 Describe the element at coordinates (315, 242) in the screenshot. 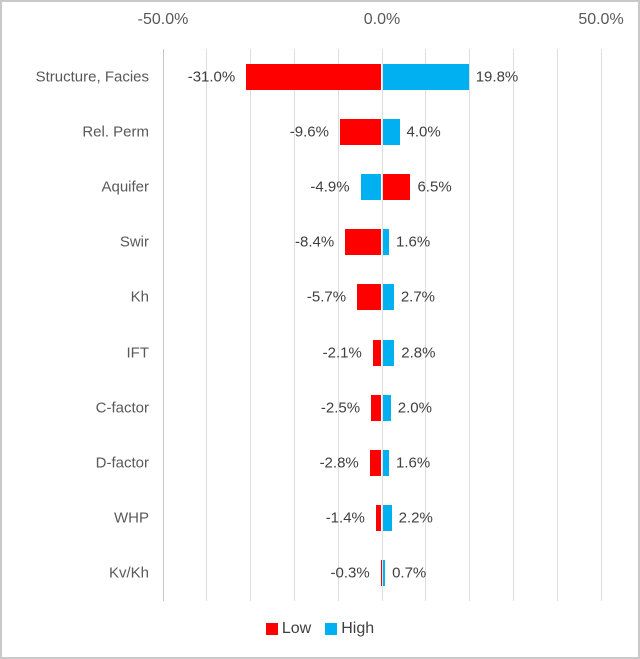

I see `data-label-negative: -8.4%` at that location.